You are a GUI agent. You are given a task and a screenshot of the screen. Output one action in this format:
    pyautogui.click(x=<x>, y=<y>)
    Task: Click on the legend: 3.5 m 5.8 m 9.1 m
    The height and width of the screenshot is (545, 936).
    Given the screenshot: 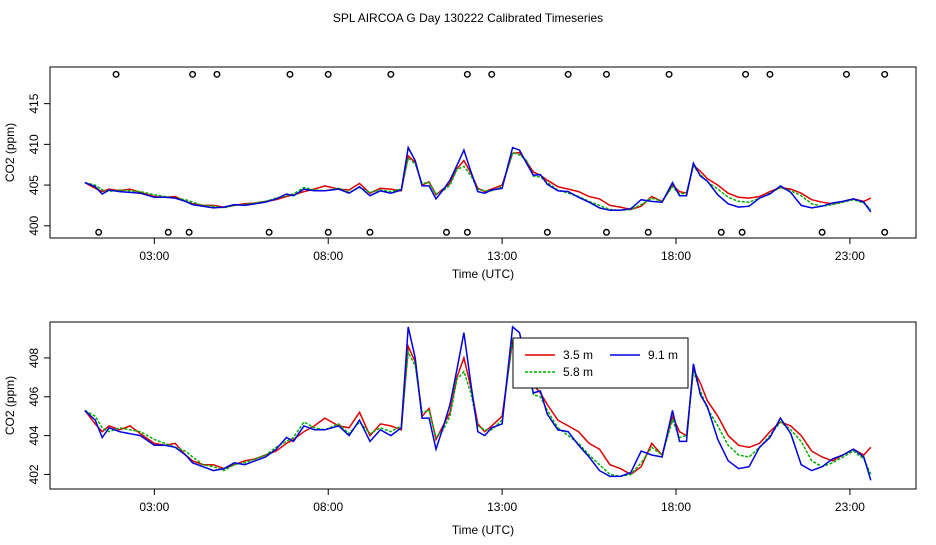 What is the action you would take?
    pyautogui.click(x=600, y=363)
    